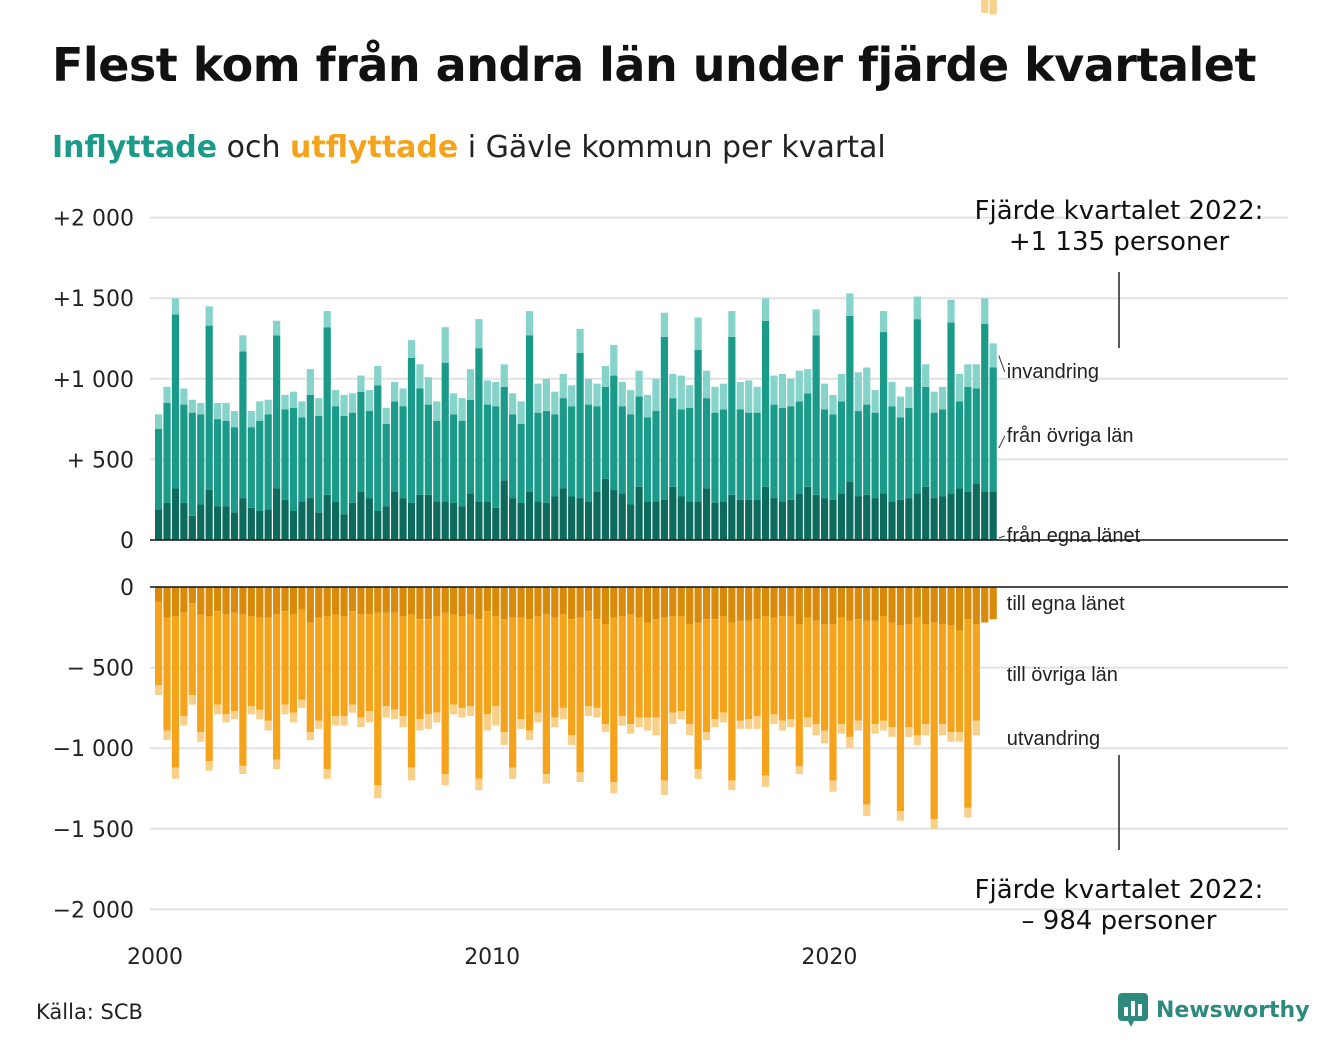 The width and height of the screenshot is (1340, 1060). What do you see at coordinates (672, 147) in the screenshot?
I see `subtitle-rest: i Gävle kommun per kvartal` at bounding box center [672, 147].